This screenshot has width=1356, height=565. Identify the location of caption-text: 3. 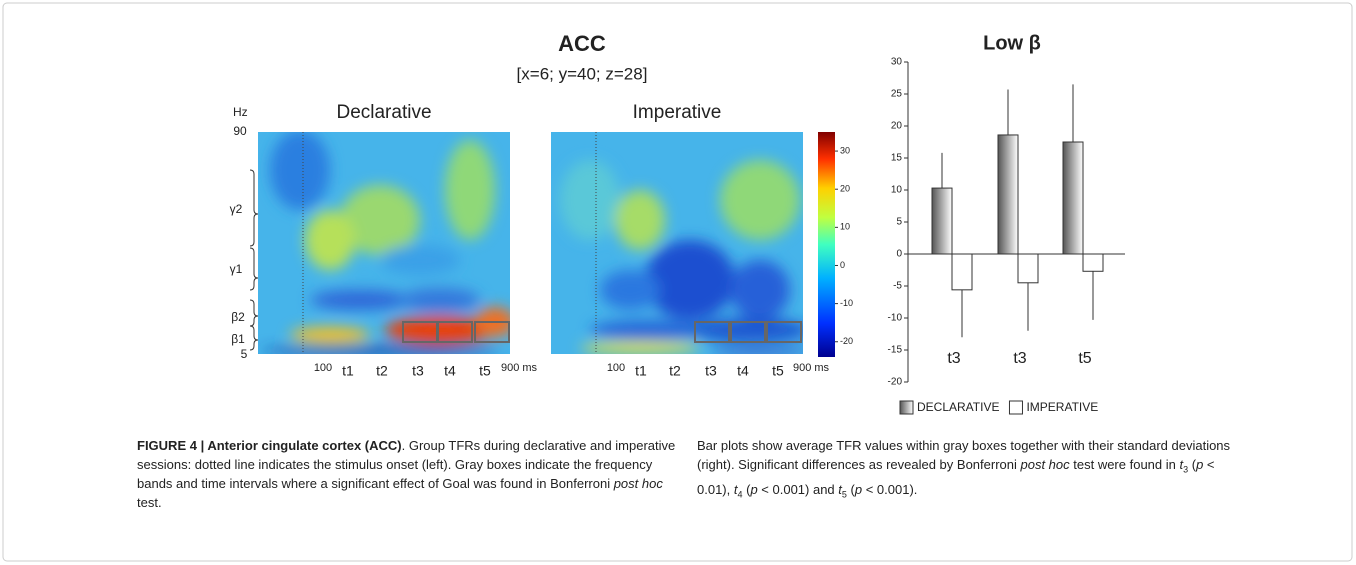
(1186, 469).